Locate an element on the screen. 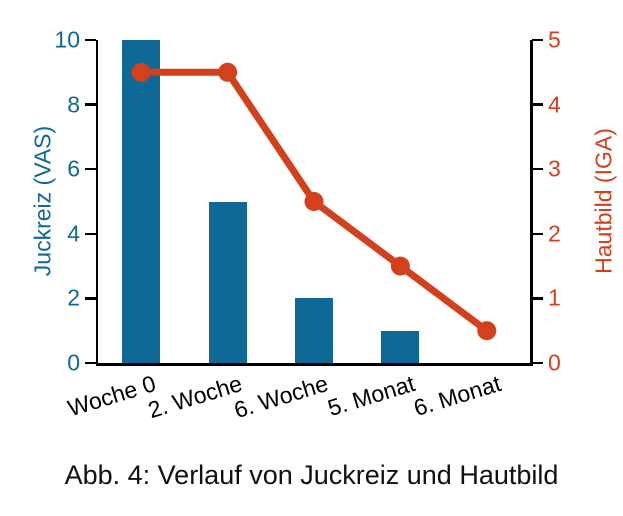 Image resolution: width=623 pixels, height=516 pixels. bar-5-monat is located at coordinates (400, 346).